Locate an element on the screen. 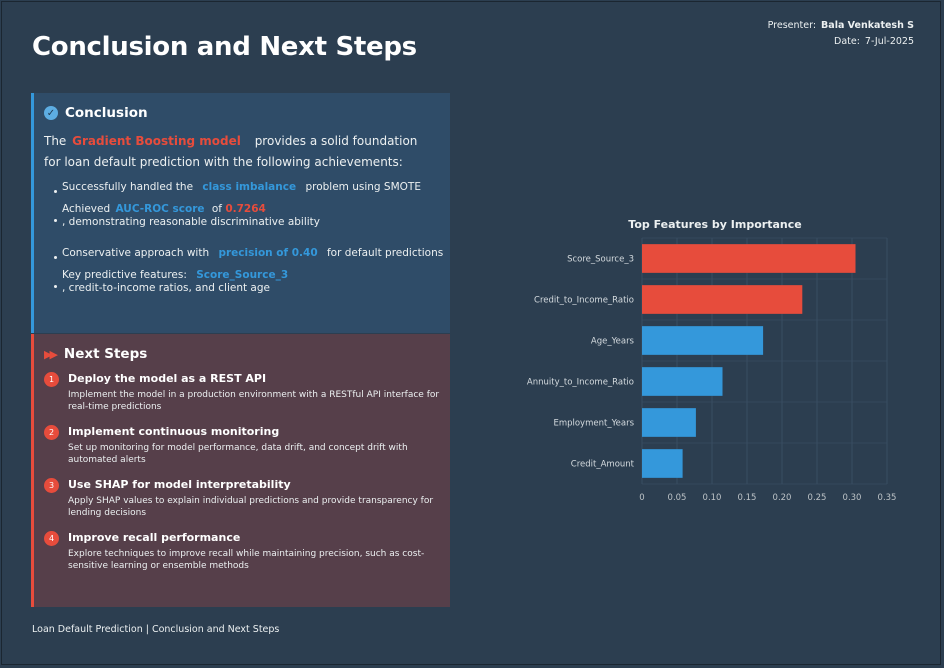 This screenshot has width=944, height=668. x-tick-label: 0.25 is located at coordinates (817, 498).